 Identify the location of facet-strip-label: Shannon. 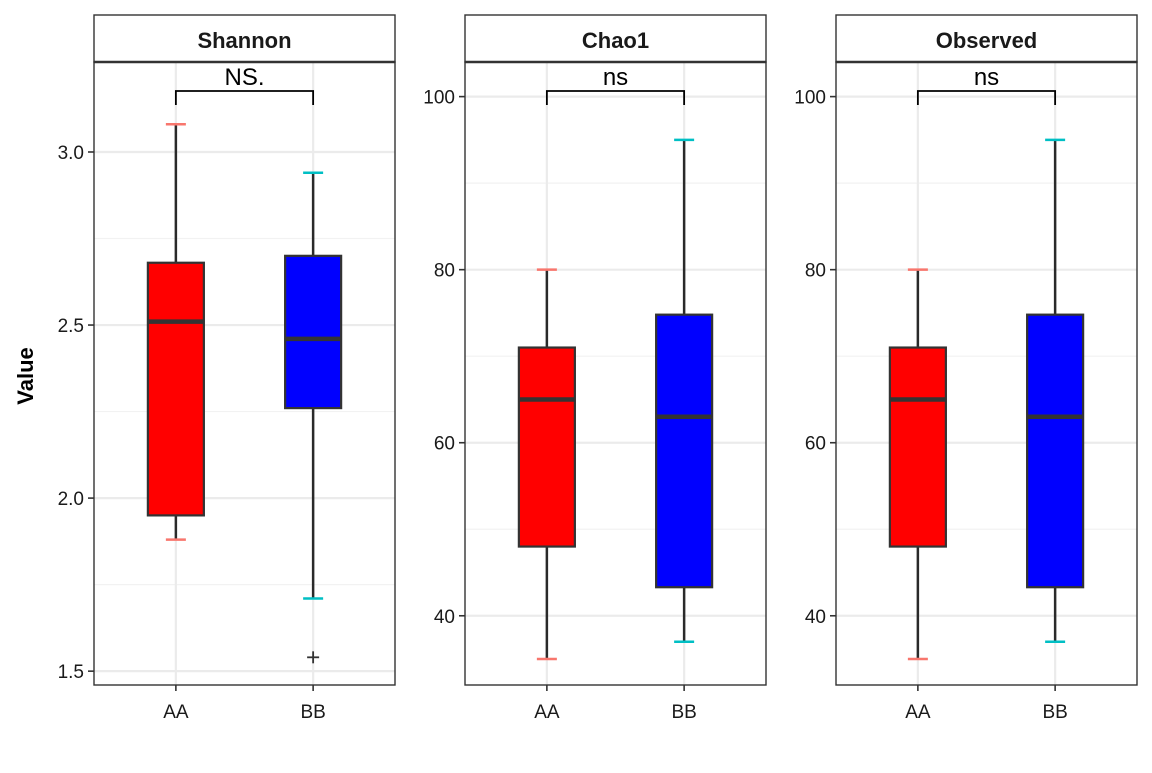
(244, 40).